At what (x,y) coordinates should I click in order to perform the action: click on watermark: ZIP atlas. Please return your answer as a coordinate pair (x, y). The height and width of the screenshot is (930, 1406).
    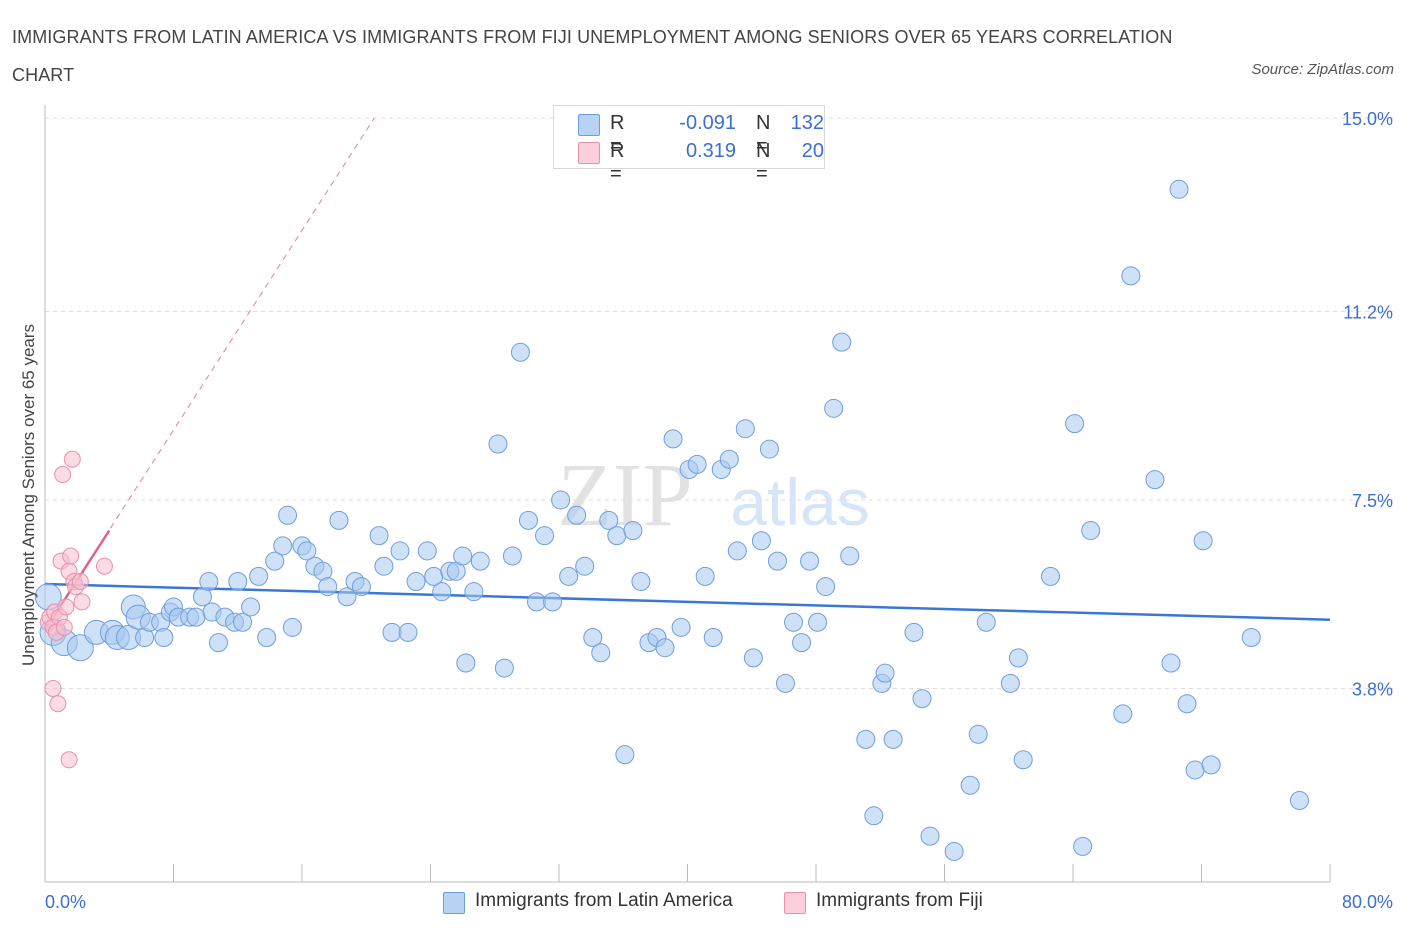
    Looking at the image, I should click on (714, 495).